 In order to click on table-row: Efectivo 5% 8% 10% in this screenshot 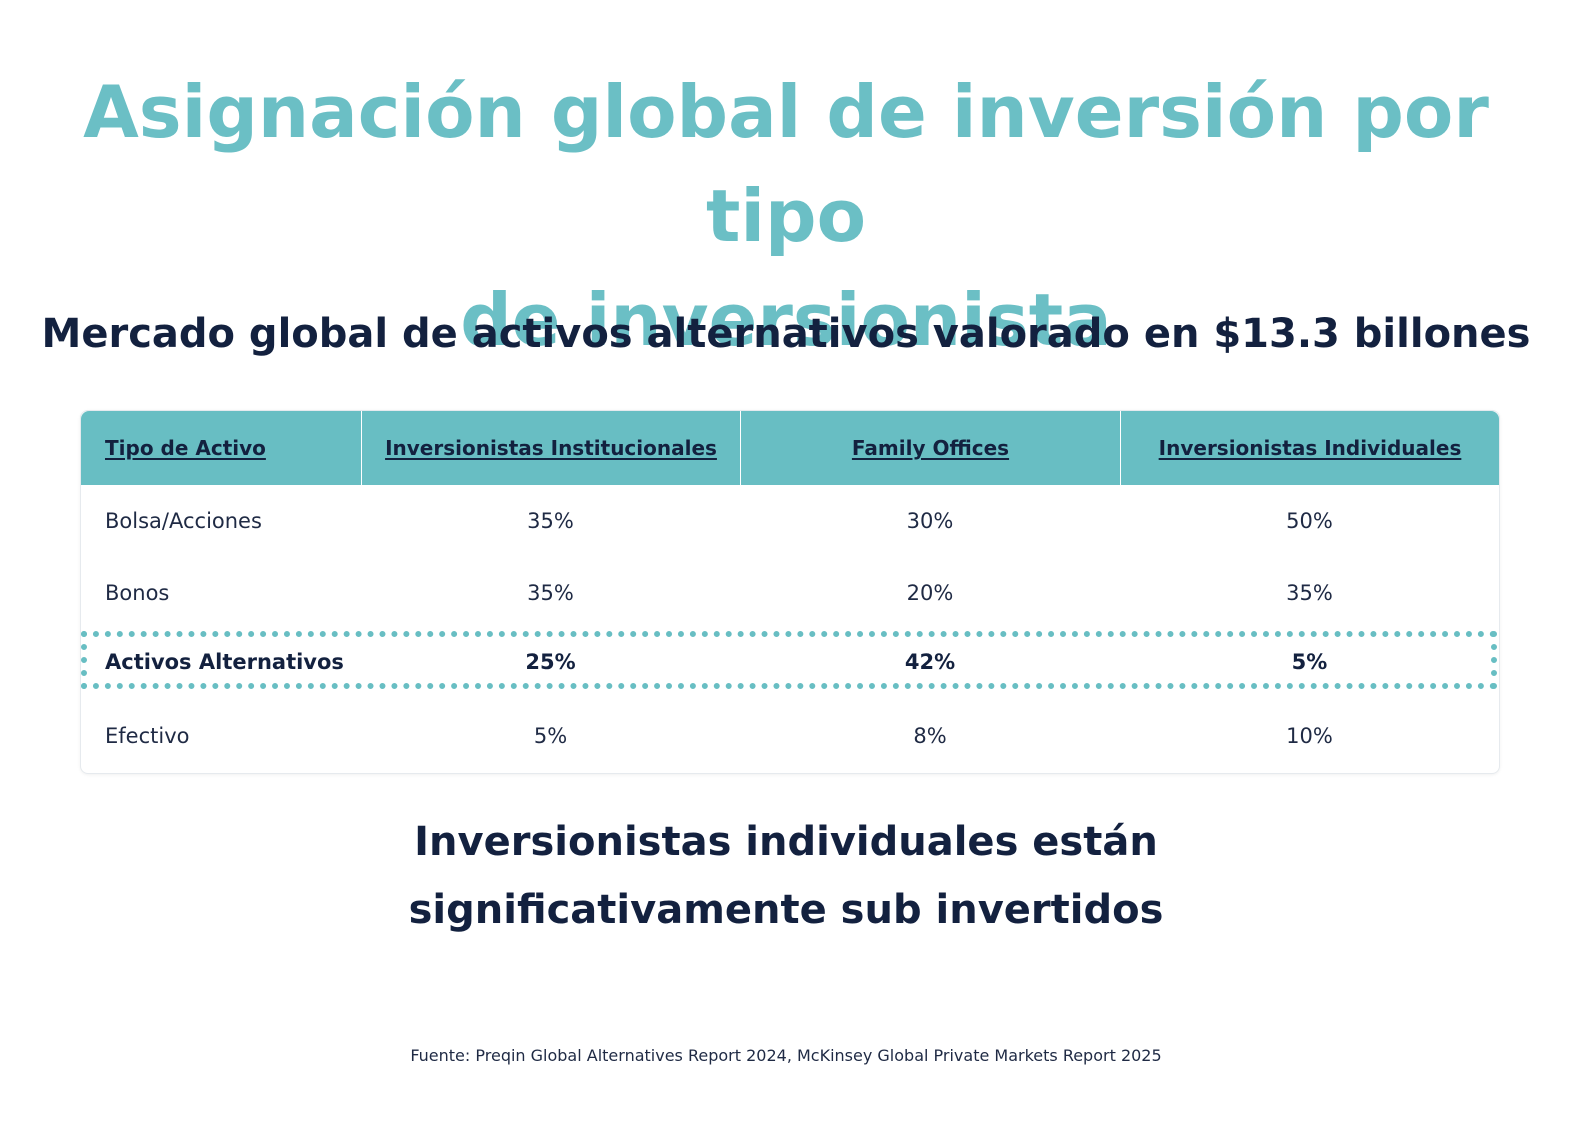, I will do `click(790, 736)`.